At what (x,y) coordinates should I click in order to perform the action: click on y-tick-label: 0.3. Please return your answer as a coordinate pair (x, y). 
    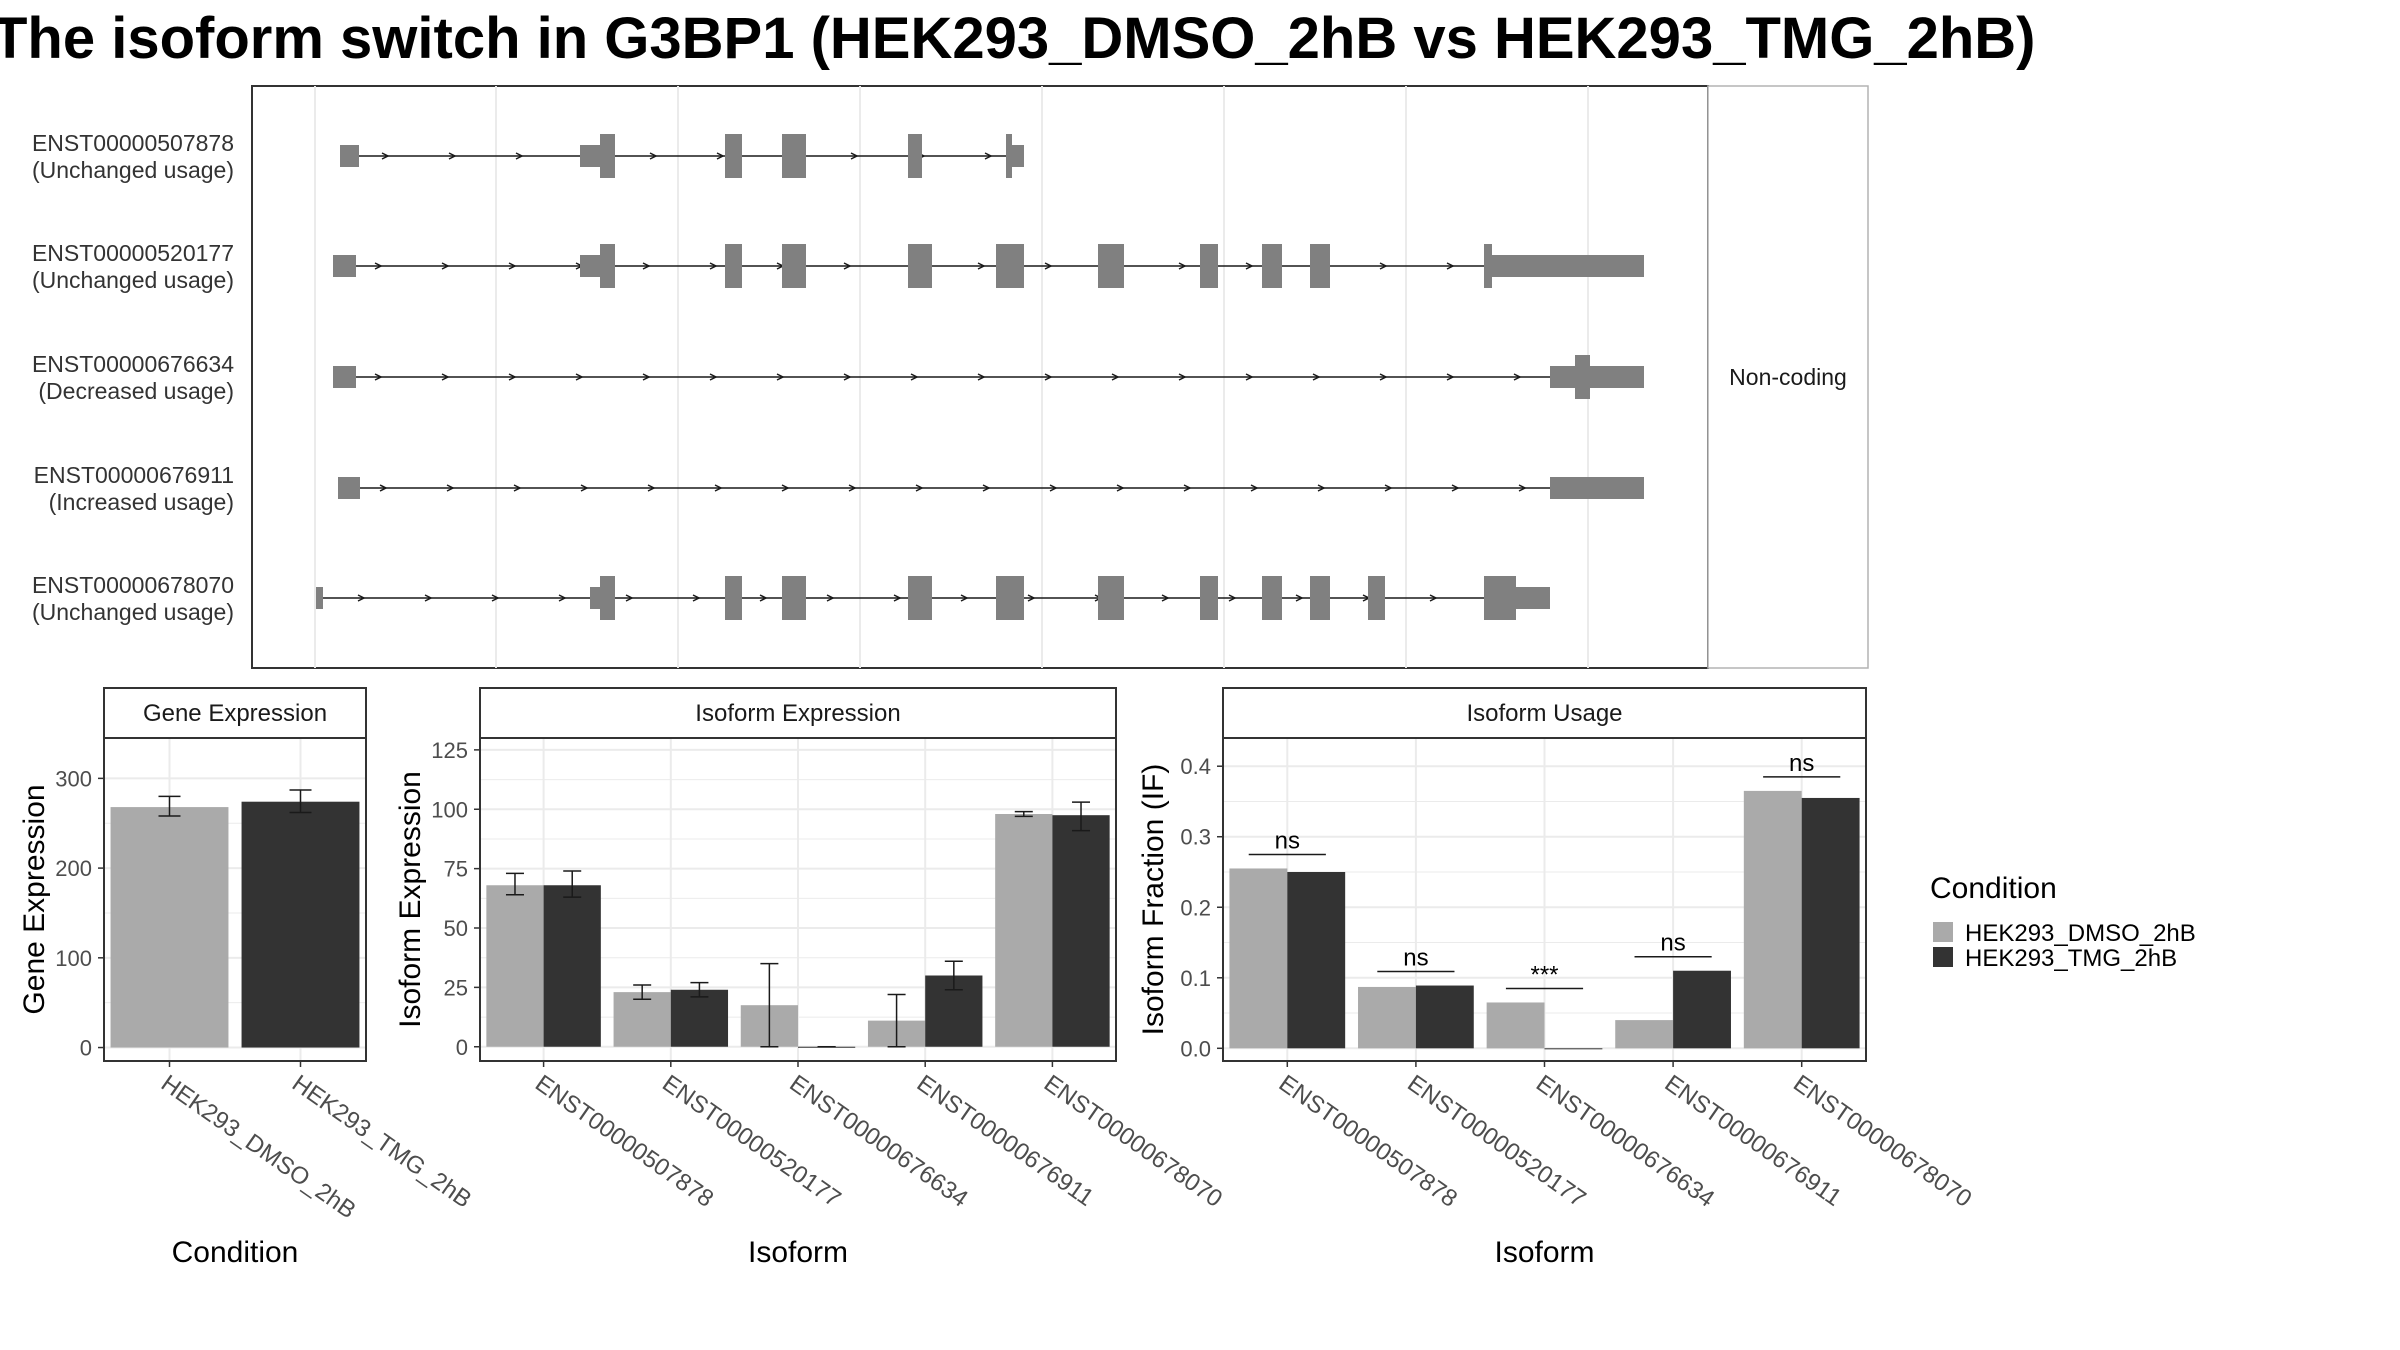
    Looking at the image, I should click on (1195, 837).